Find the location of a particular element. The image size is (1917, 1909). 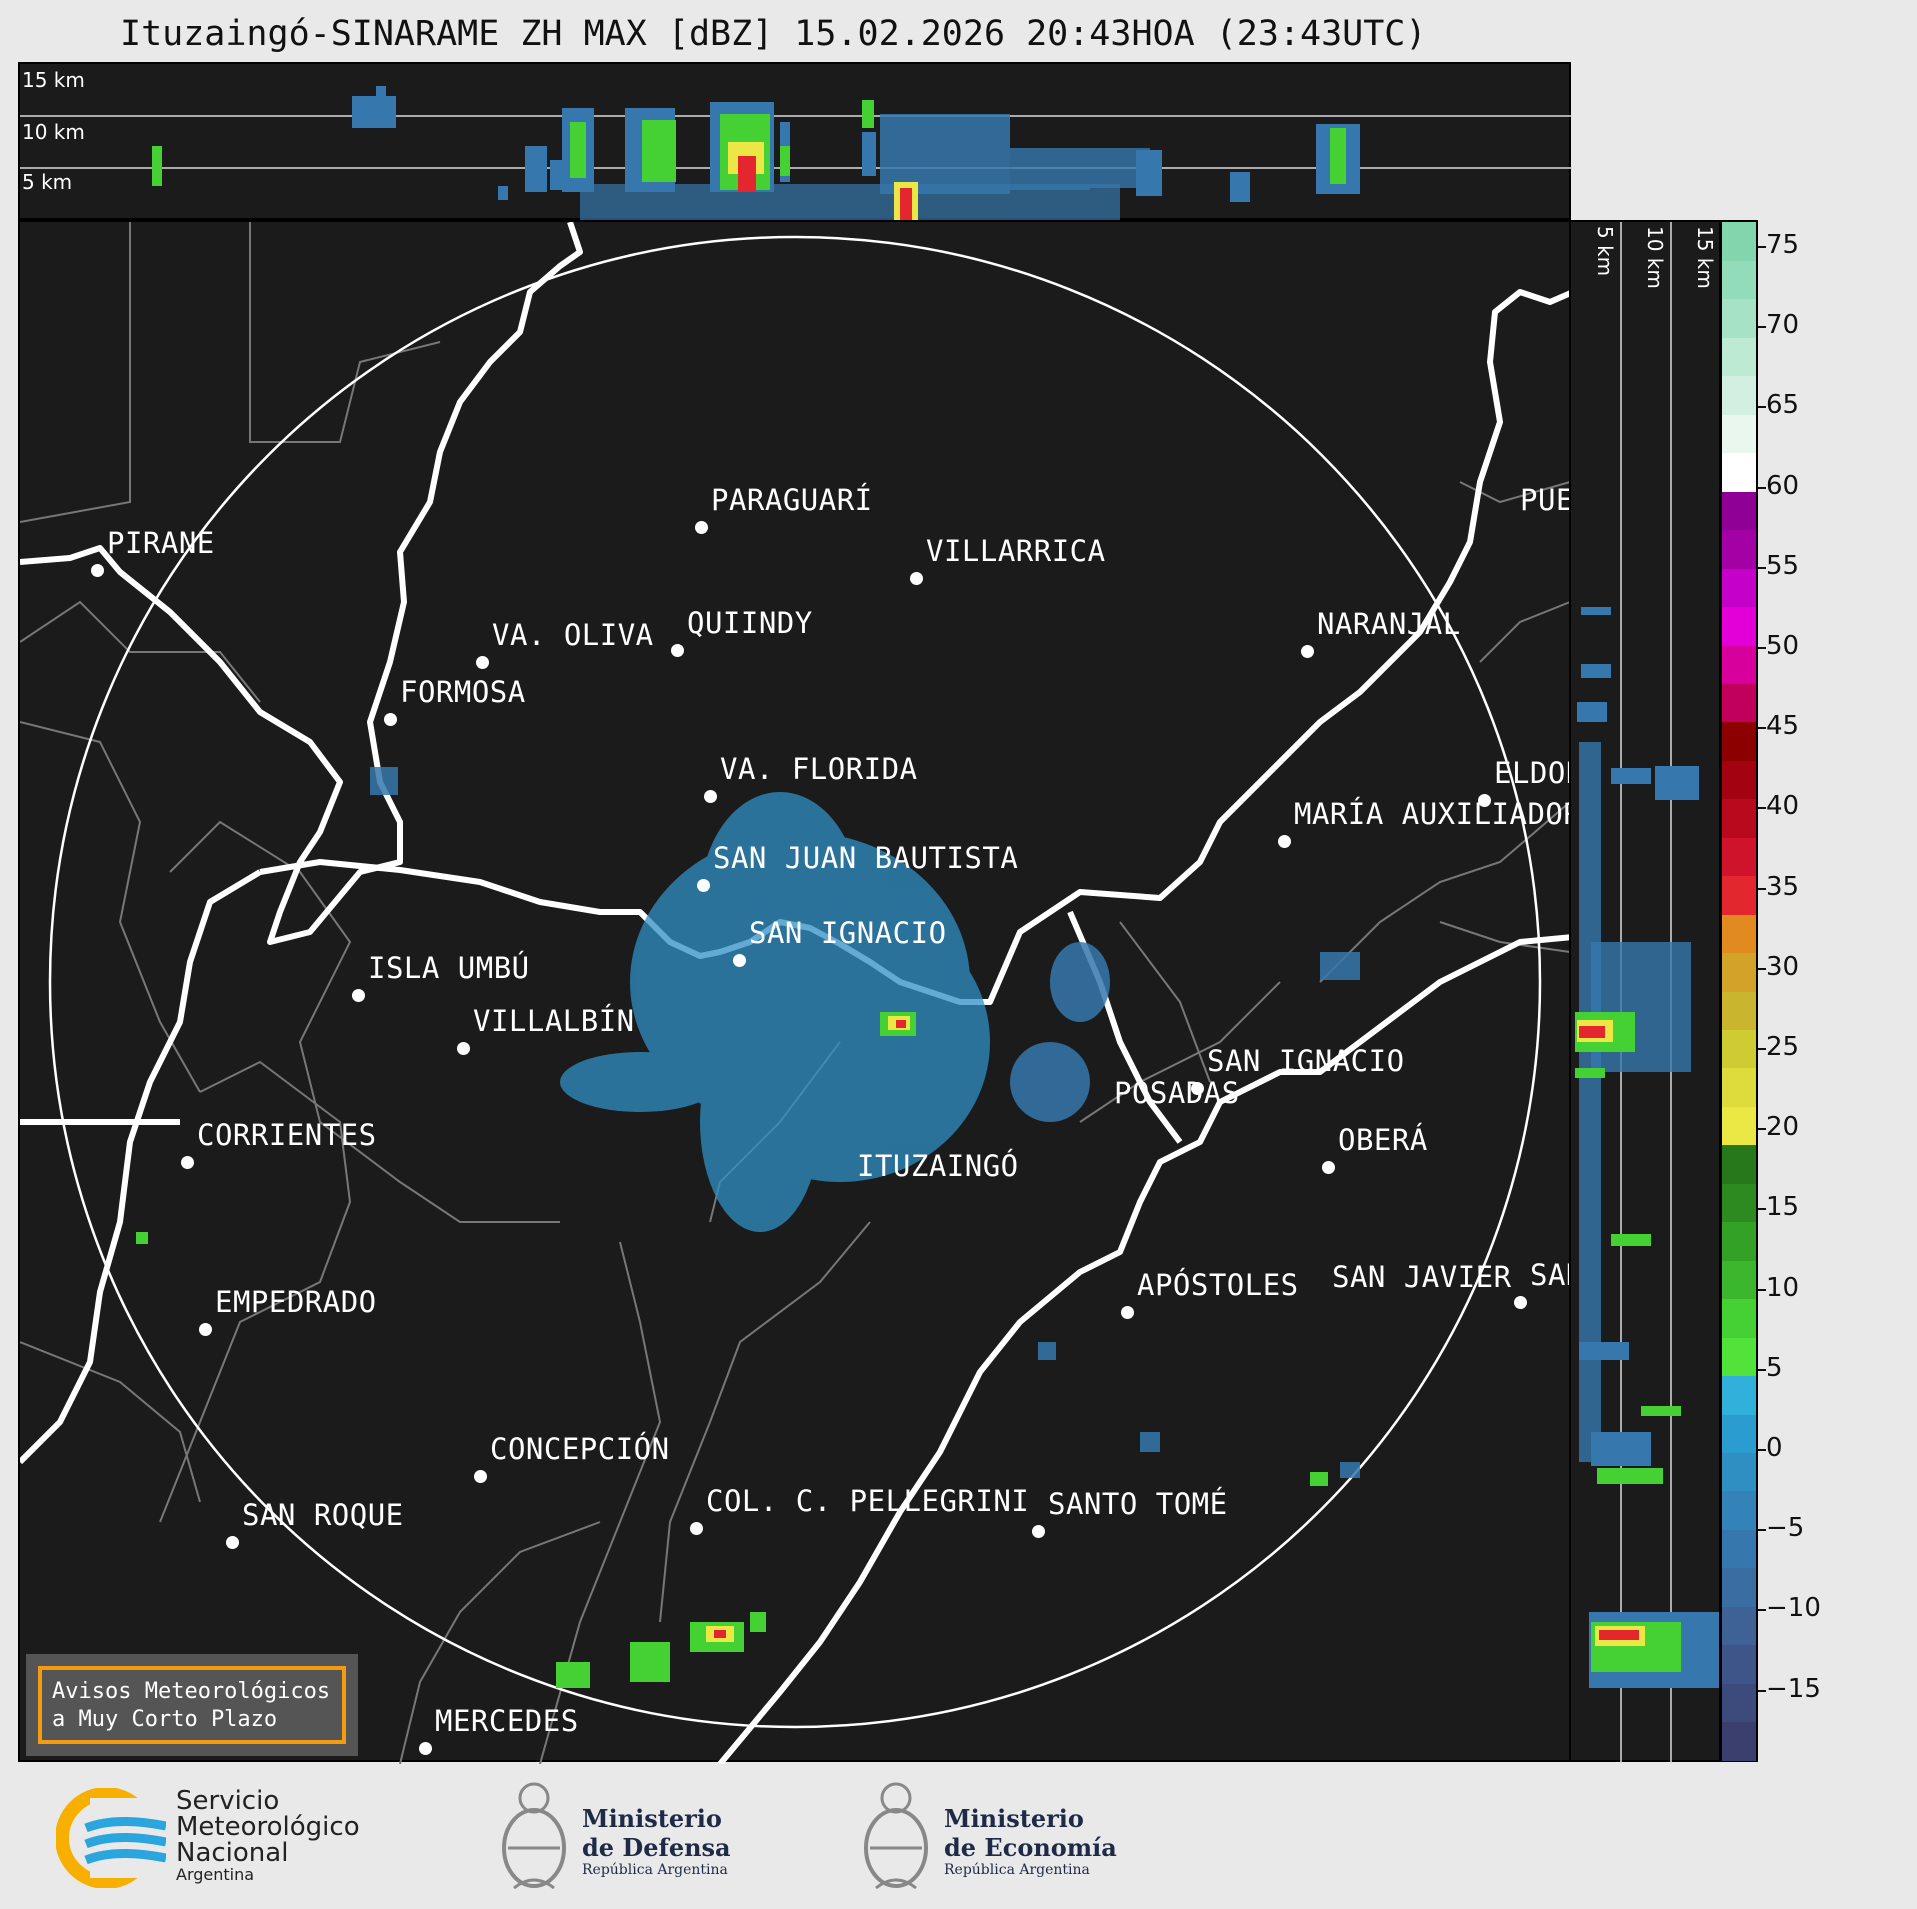

city-label: SAN JUAN BAUTISTA is located at coordinates (866, 858).